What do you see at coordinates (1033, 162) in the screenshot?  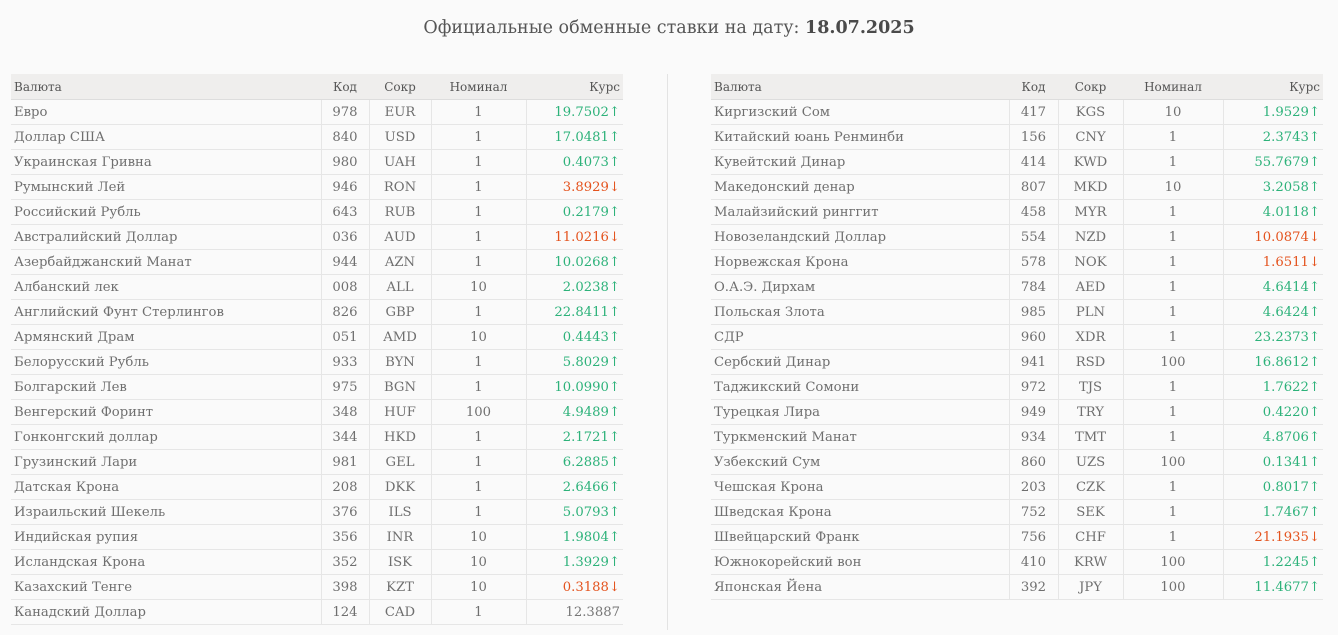 I see `currency-code: 414` at bounding box center [1033, 162].